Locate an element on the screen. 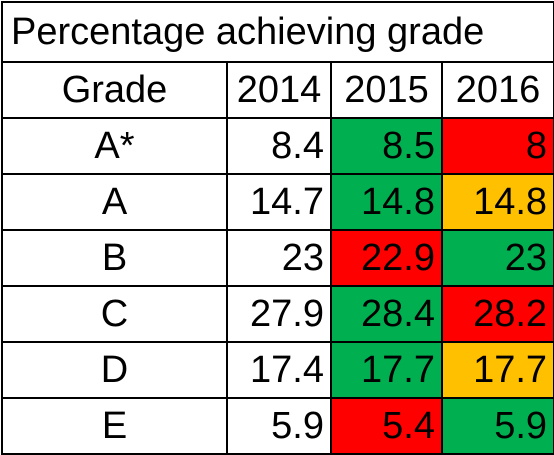 The height and width of the screenshot is (455, 554). value-cell-2015: 22.9 is located at coordinates (386, 258).